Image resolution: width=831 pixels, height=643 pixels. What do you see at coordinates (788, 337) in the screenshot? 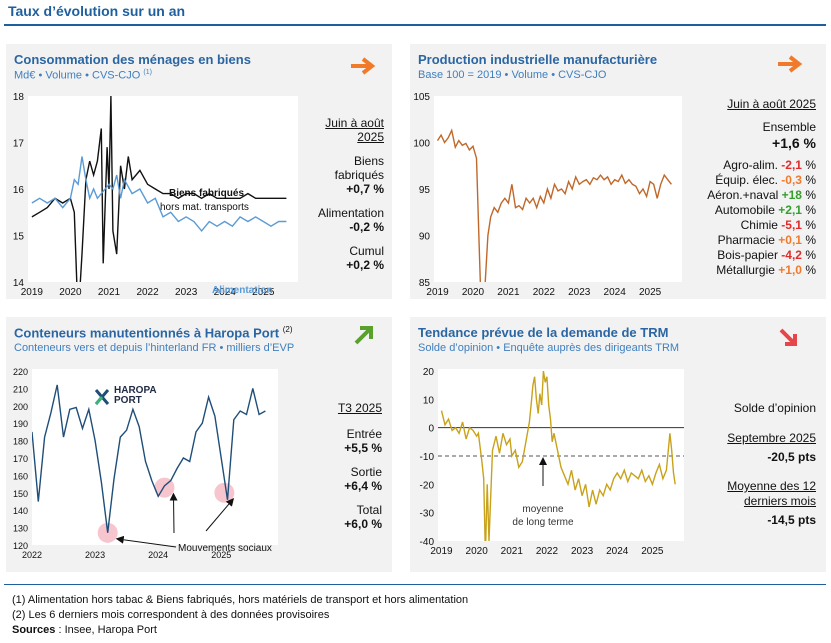
I see `arrow-down-right-icon` at bounding box center [788, 337].